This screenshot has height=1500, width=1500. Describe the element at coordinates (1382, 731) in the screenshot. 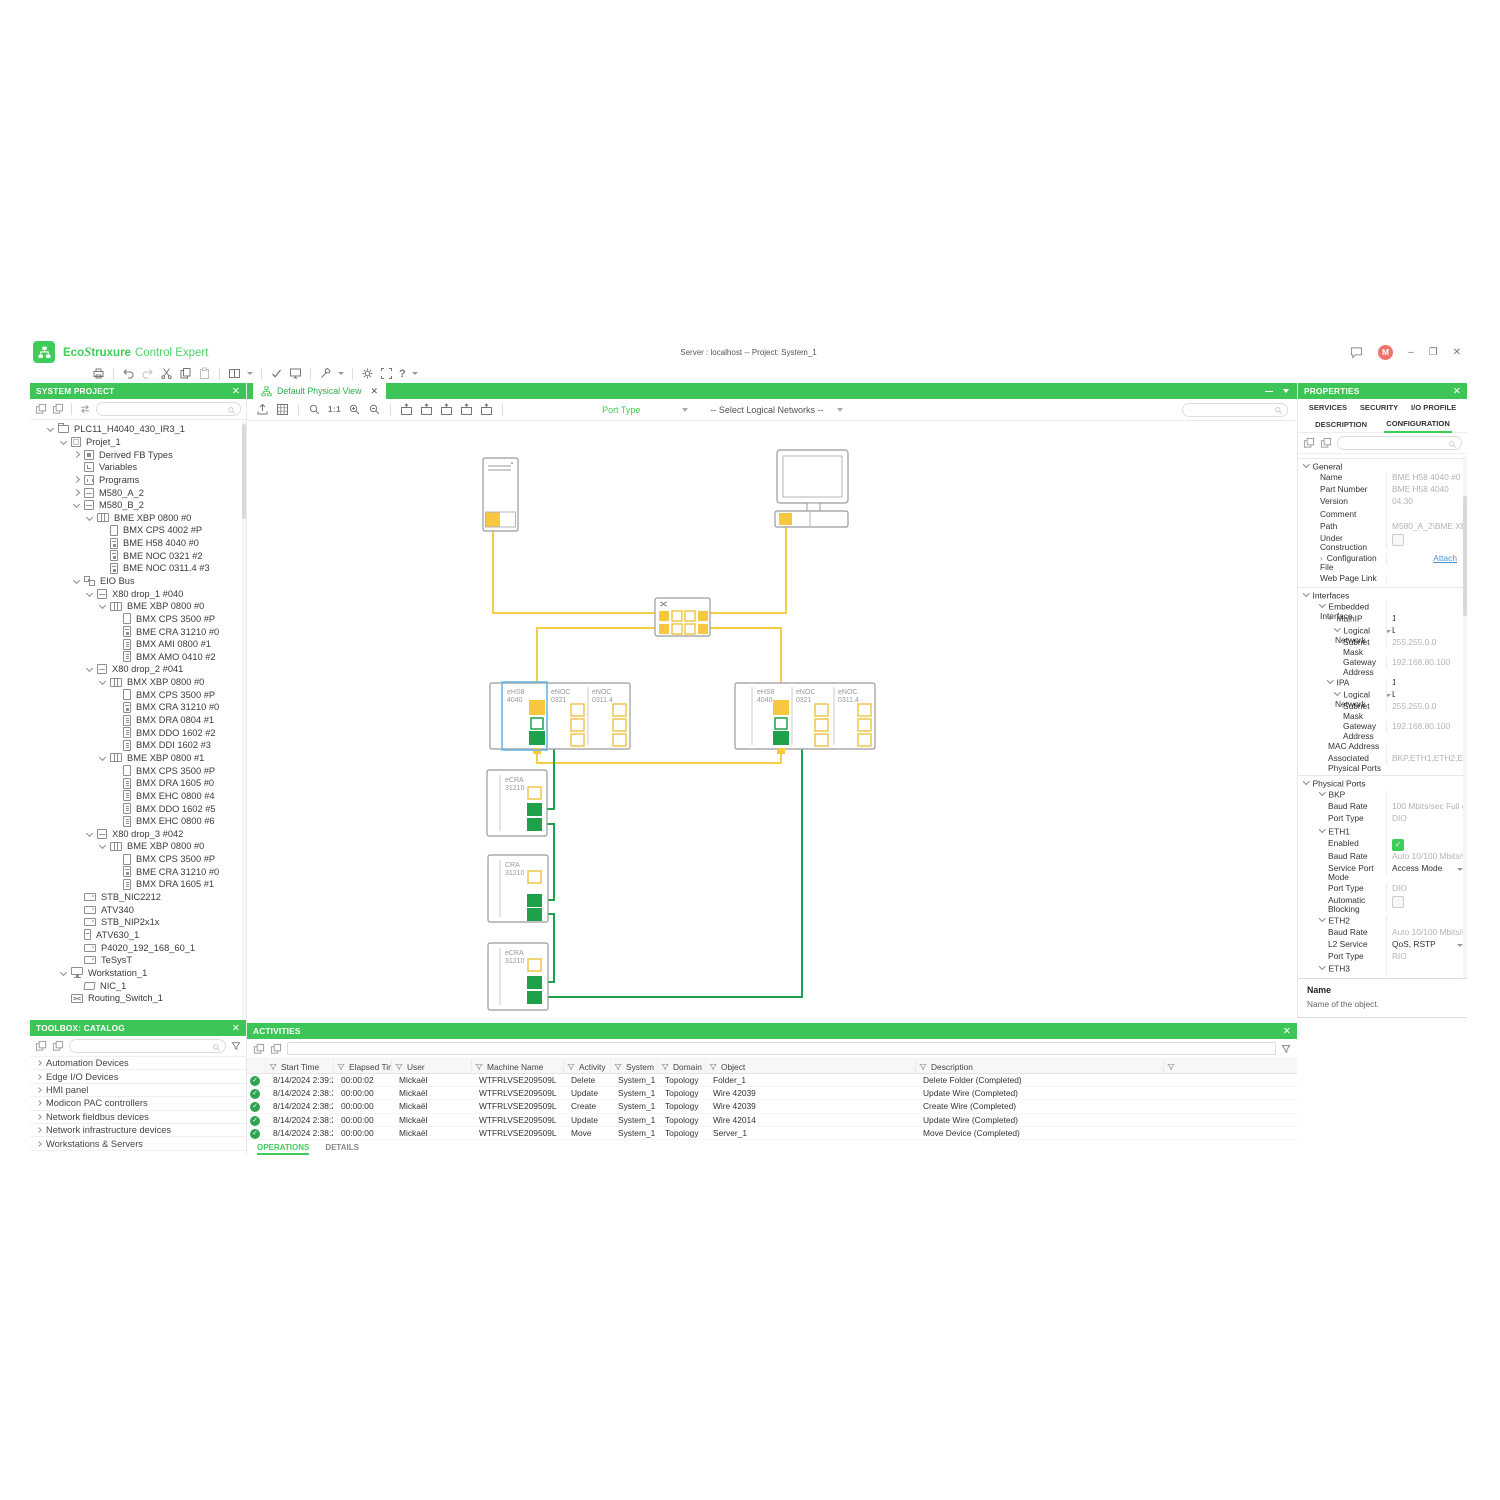

I see `property-row: Gateway Address 192.168.80.100` at that location.